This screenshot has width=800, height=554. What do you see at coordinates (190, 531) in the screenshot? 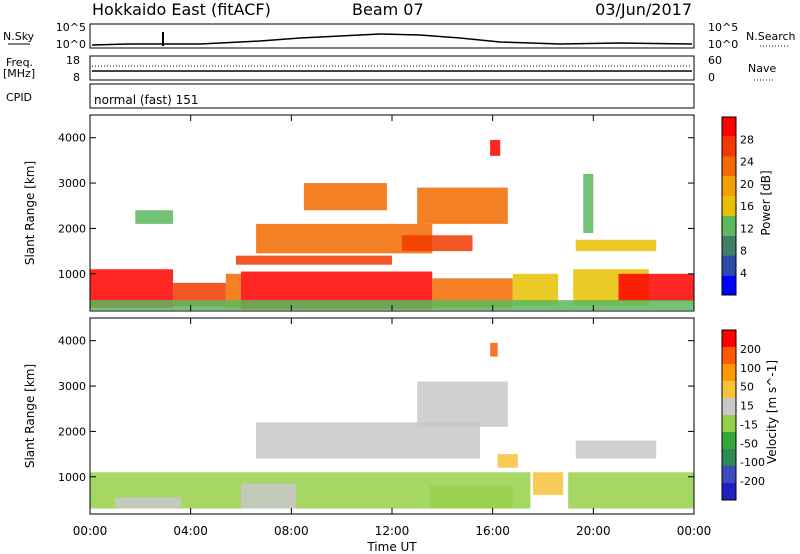
I see `x-tick-label: 04:00` at bounding box center [190, 531].